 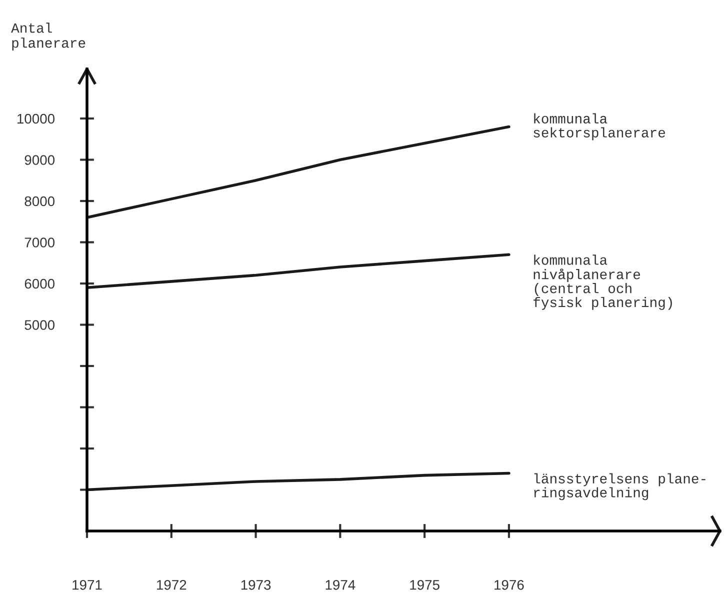 I want to click on y-tick-label: 9000, so click(x=39, y=160).